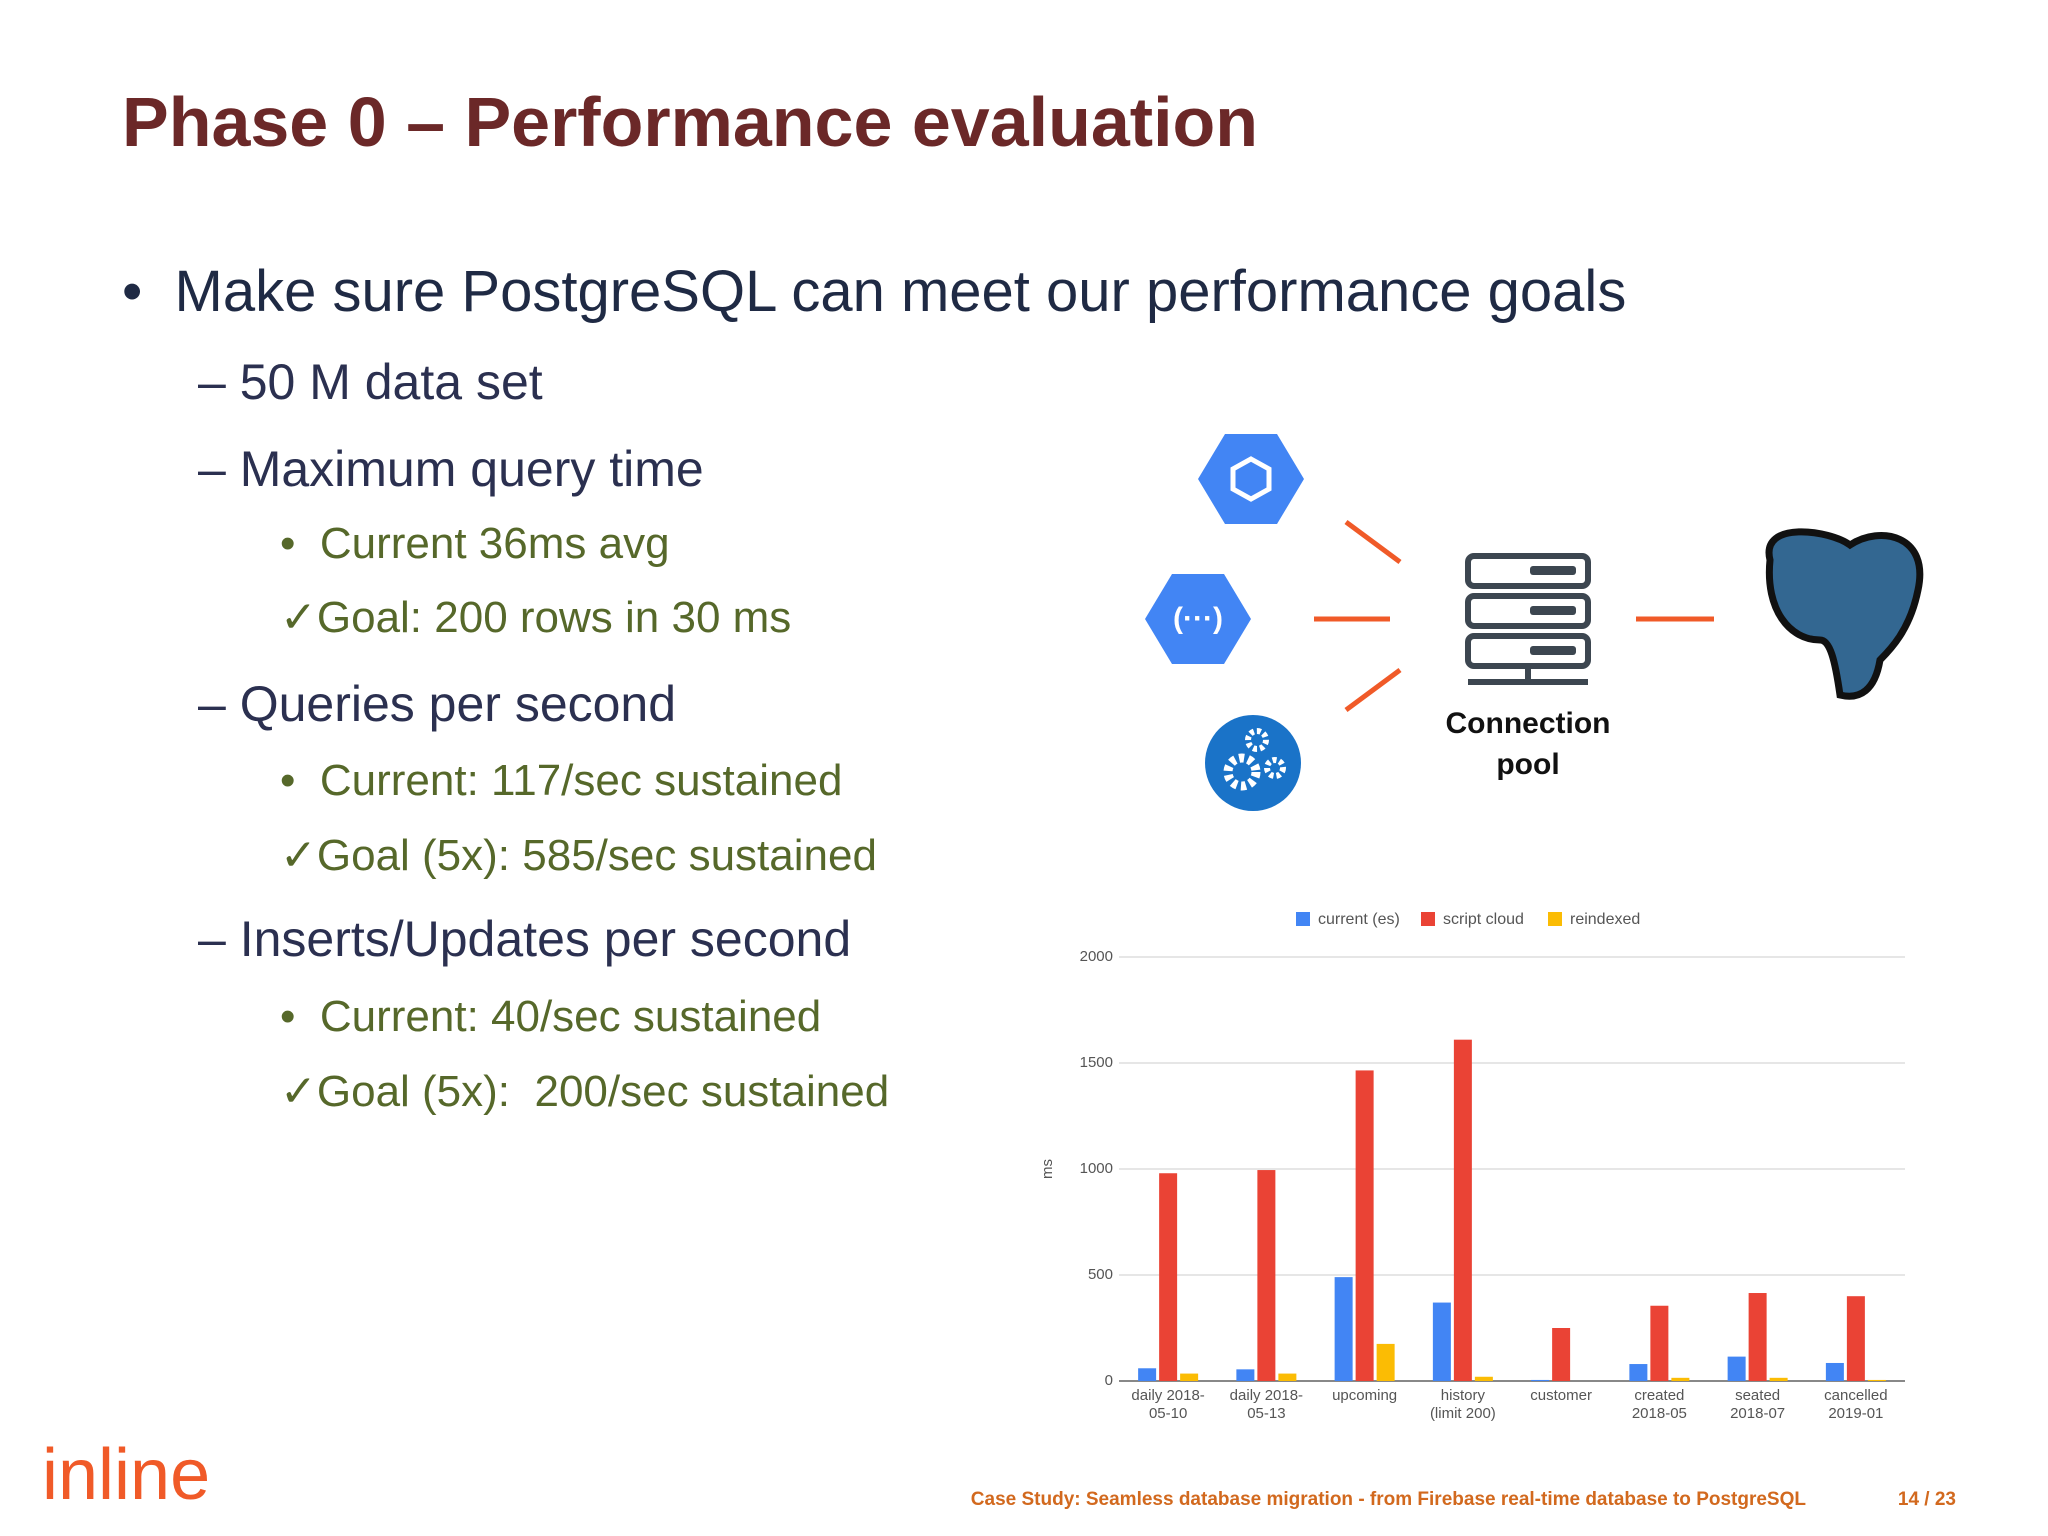 The width and height of the screenshot is (2048, 1536). What do you see at coordinates (561, 780) in the screenshot?
I see `bullet-2: • Current: 117/sec sustained` at bounding box center [561, 780].